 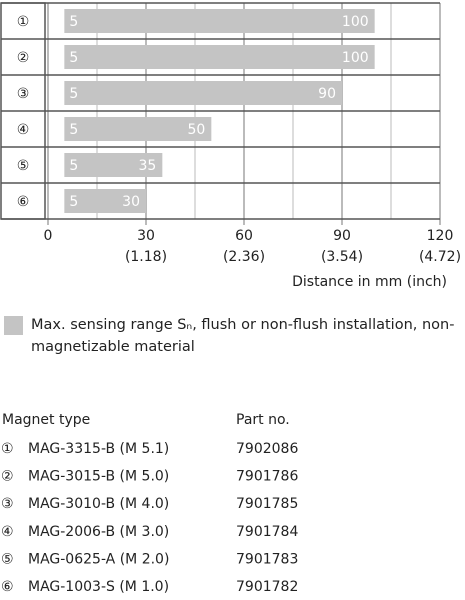 What do you see at coordinates (267, 559) in the screenshot?
I see `table-part-no: 7901783` at bounding box center [267, 559].